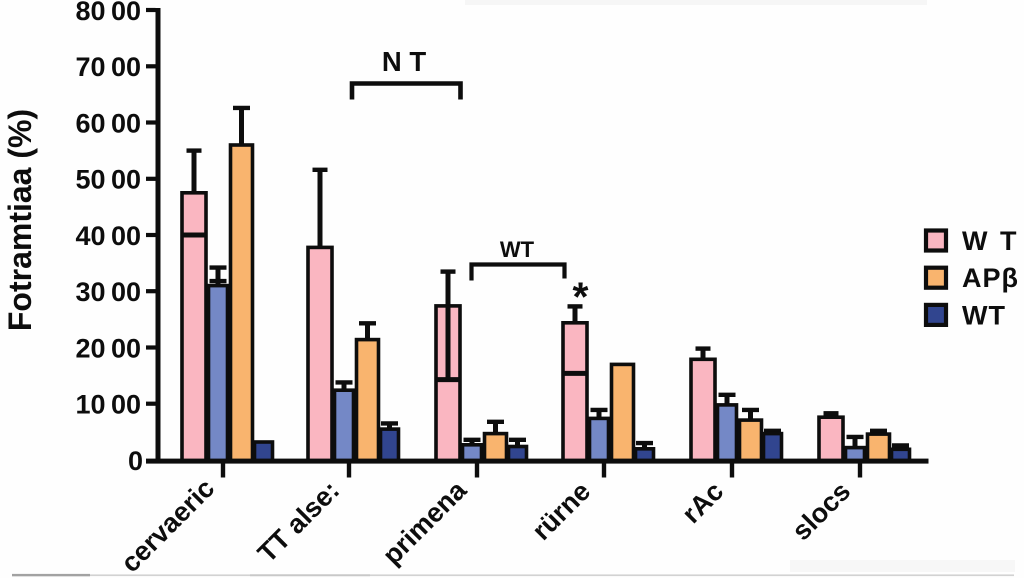 The width and height of the screenshot is (1024, 578). What do you see at coordinates (20, 220) in the screenshot?
I see `svg-text: Fotramtiaa (%)` at bounding box center [20, 220].